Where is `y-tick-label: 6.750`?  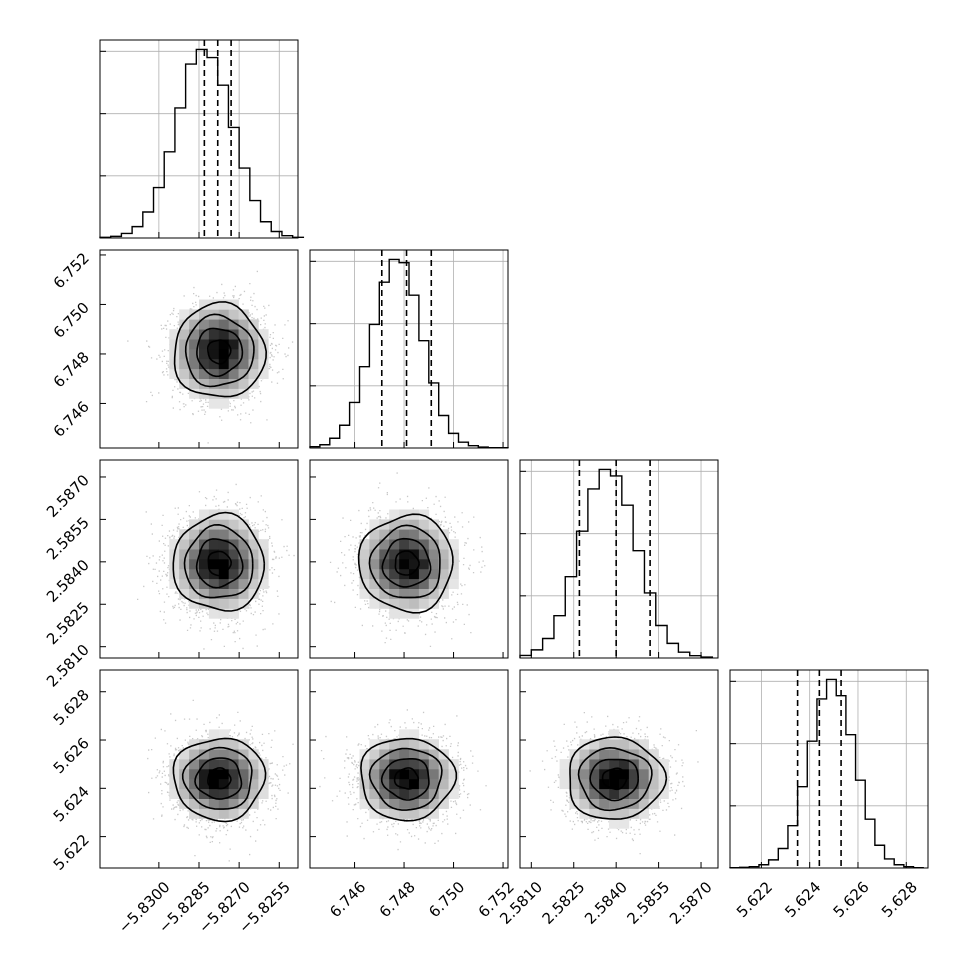
y-tick-label: 6.750 is located at coordinates (71, 320).